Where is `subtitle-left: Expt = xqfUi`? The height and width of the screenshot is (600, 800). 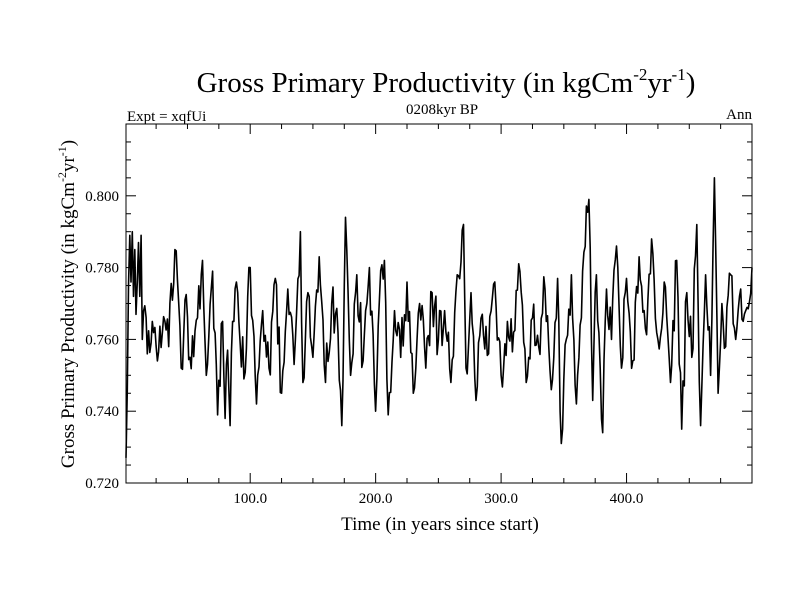 subtitle-left: Expt = xqfUi is located at coordinates (166, 117).